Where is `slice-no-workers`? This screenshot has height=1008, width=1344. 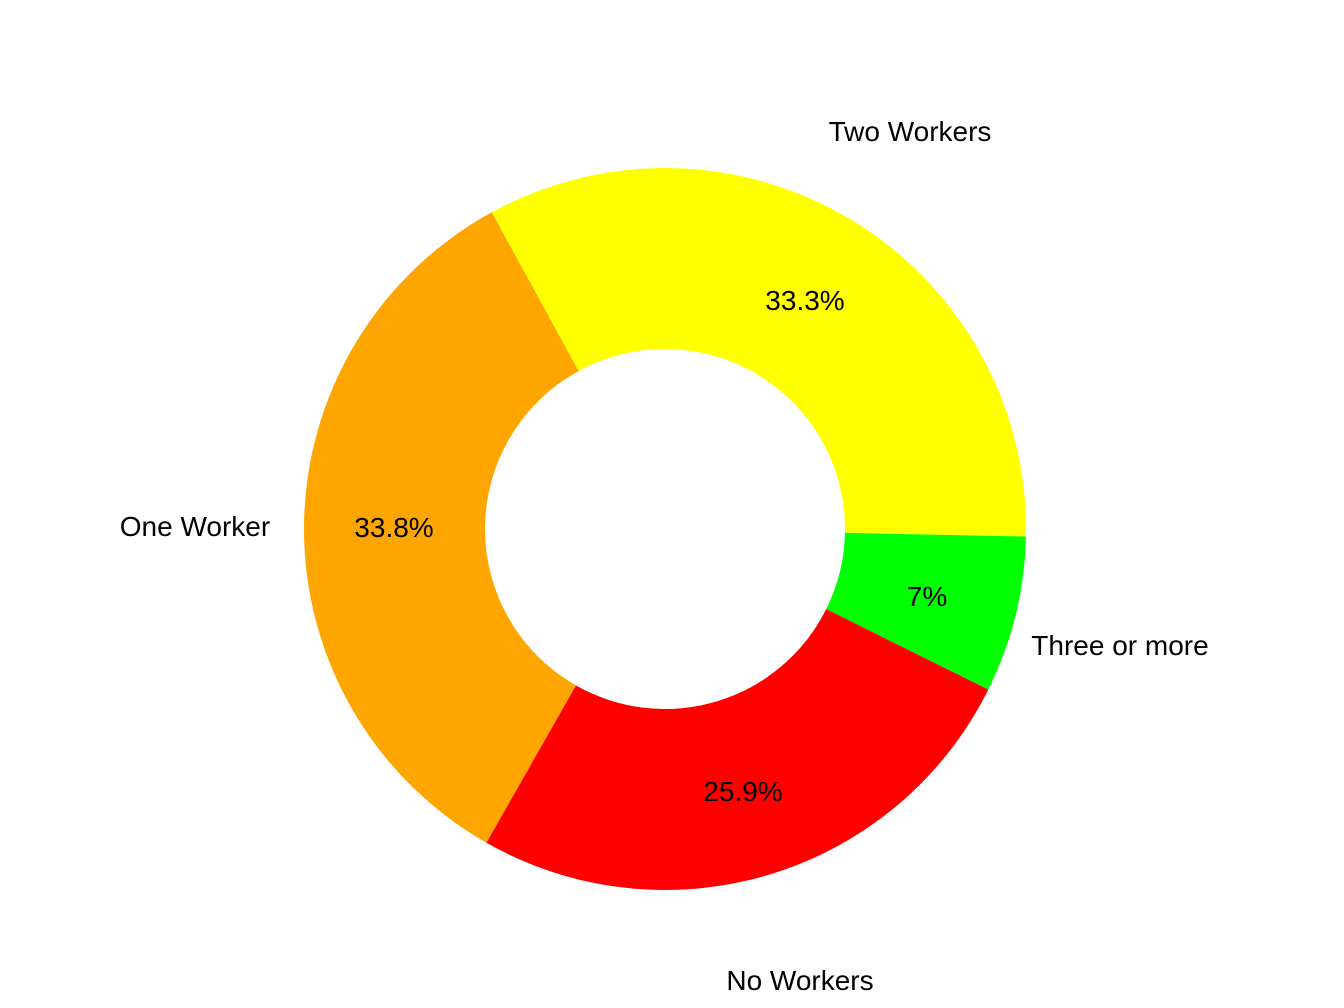
slice-no-workers is located at coordinates (737, 749).